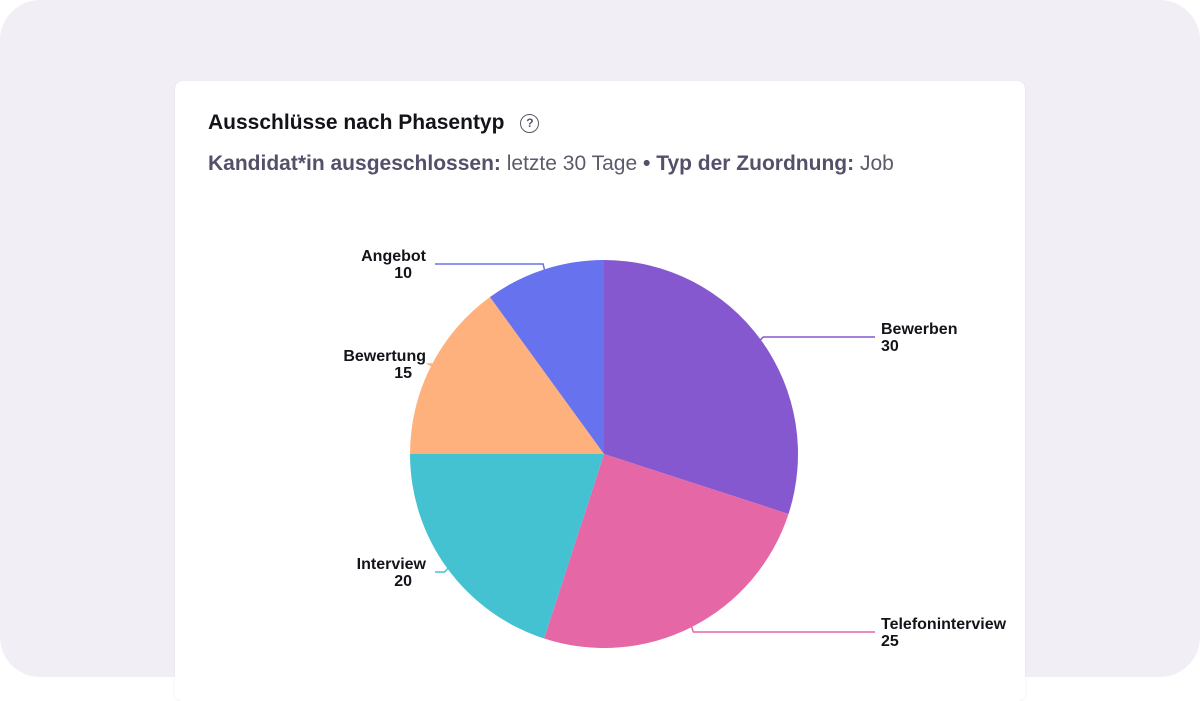 This screenshot has height=701, width=1200. Describe the element at coordinates (530, 123) in the screenshot. I see `question-circle-icon: ?` at that location.